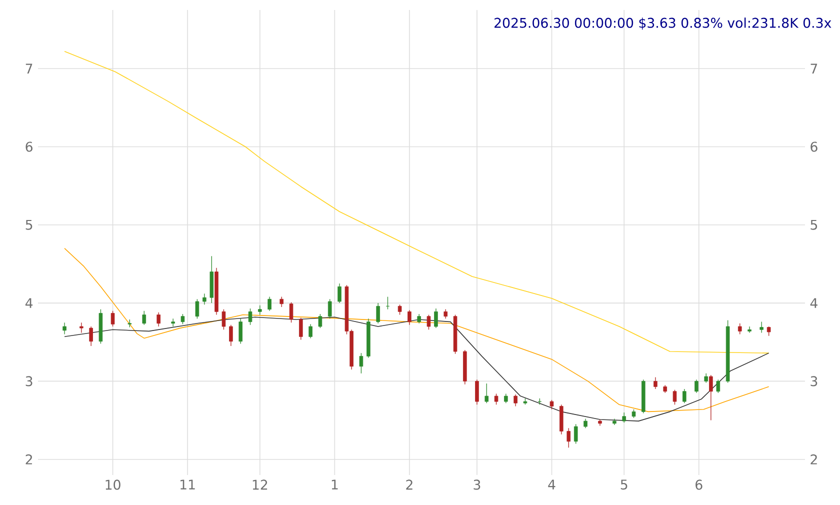 The height and width of the screenshot is (505, 840). Describe the element at coordinates (477, 485) in the screenshot. I see `x-tick-label: 3` at that location.